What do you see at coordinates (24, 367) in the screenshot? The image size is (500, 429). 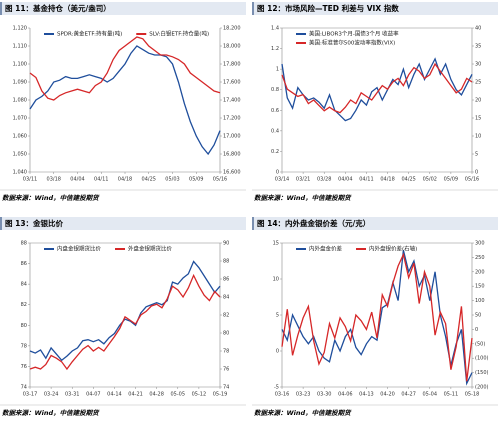 I see `y-tick-label: 76` at bounding box center [24, 367].